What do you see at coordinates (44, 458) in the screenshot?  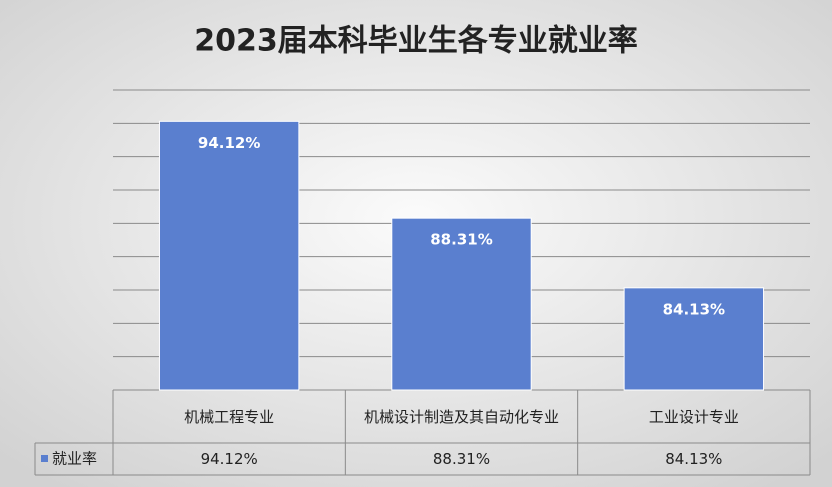 I see `legend-marker` at bounding box center [44, 458].